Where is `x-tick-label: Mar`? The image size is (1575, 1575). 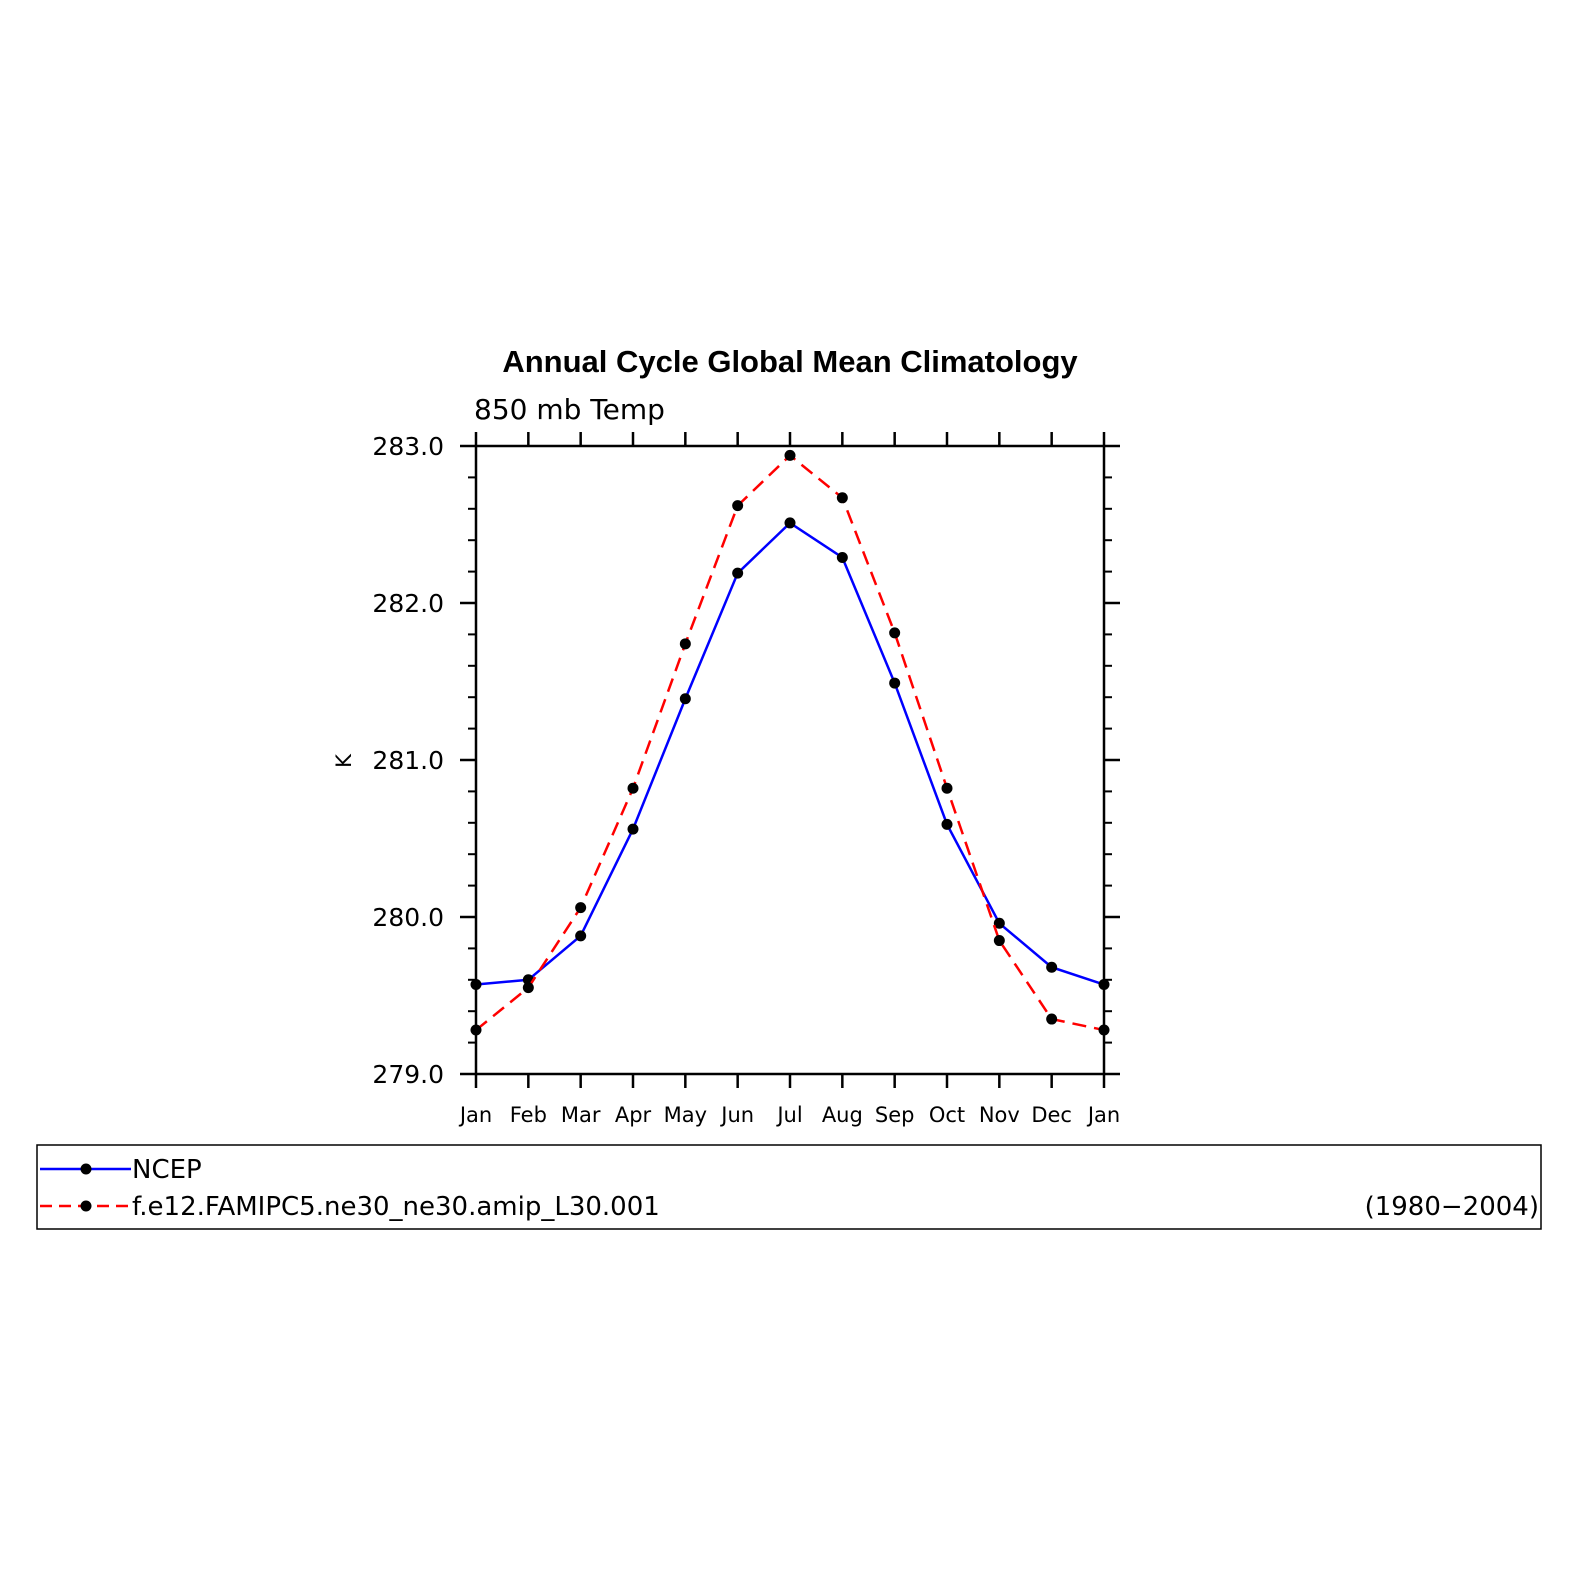
x-tick-label: Mar is located at coordinates (581, 1115).